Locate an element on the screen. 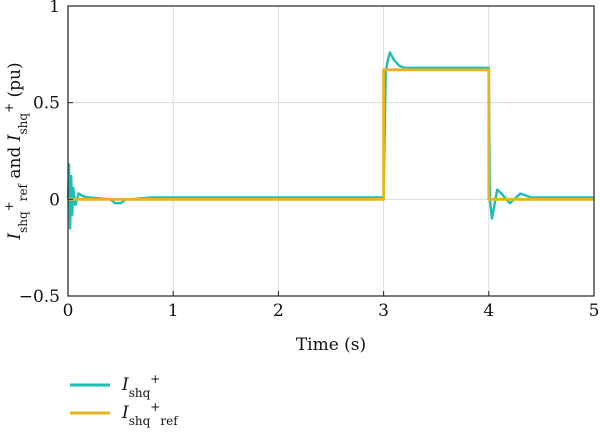 The height and width of the screenshot is (433, 600). y-label-part: and is located at coordinates (15, 162).